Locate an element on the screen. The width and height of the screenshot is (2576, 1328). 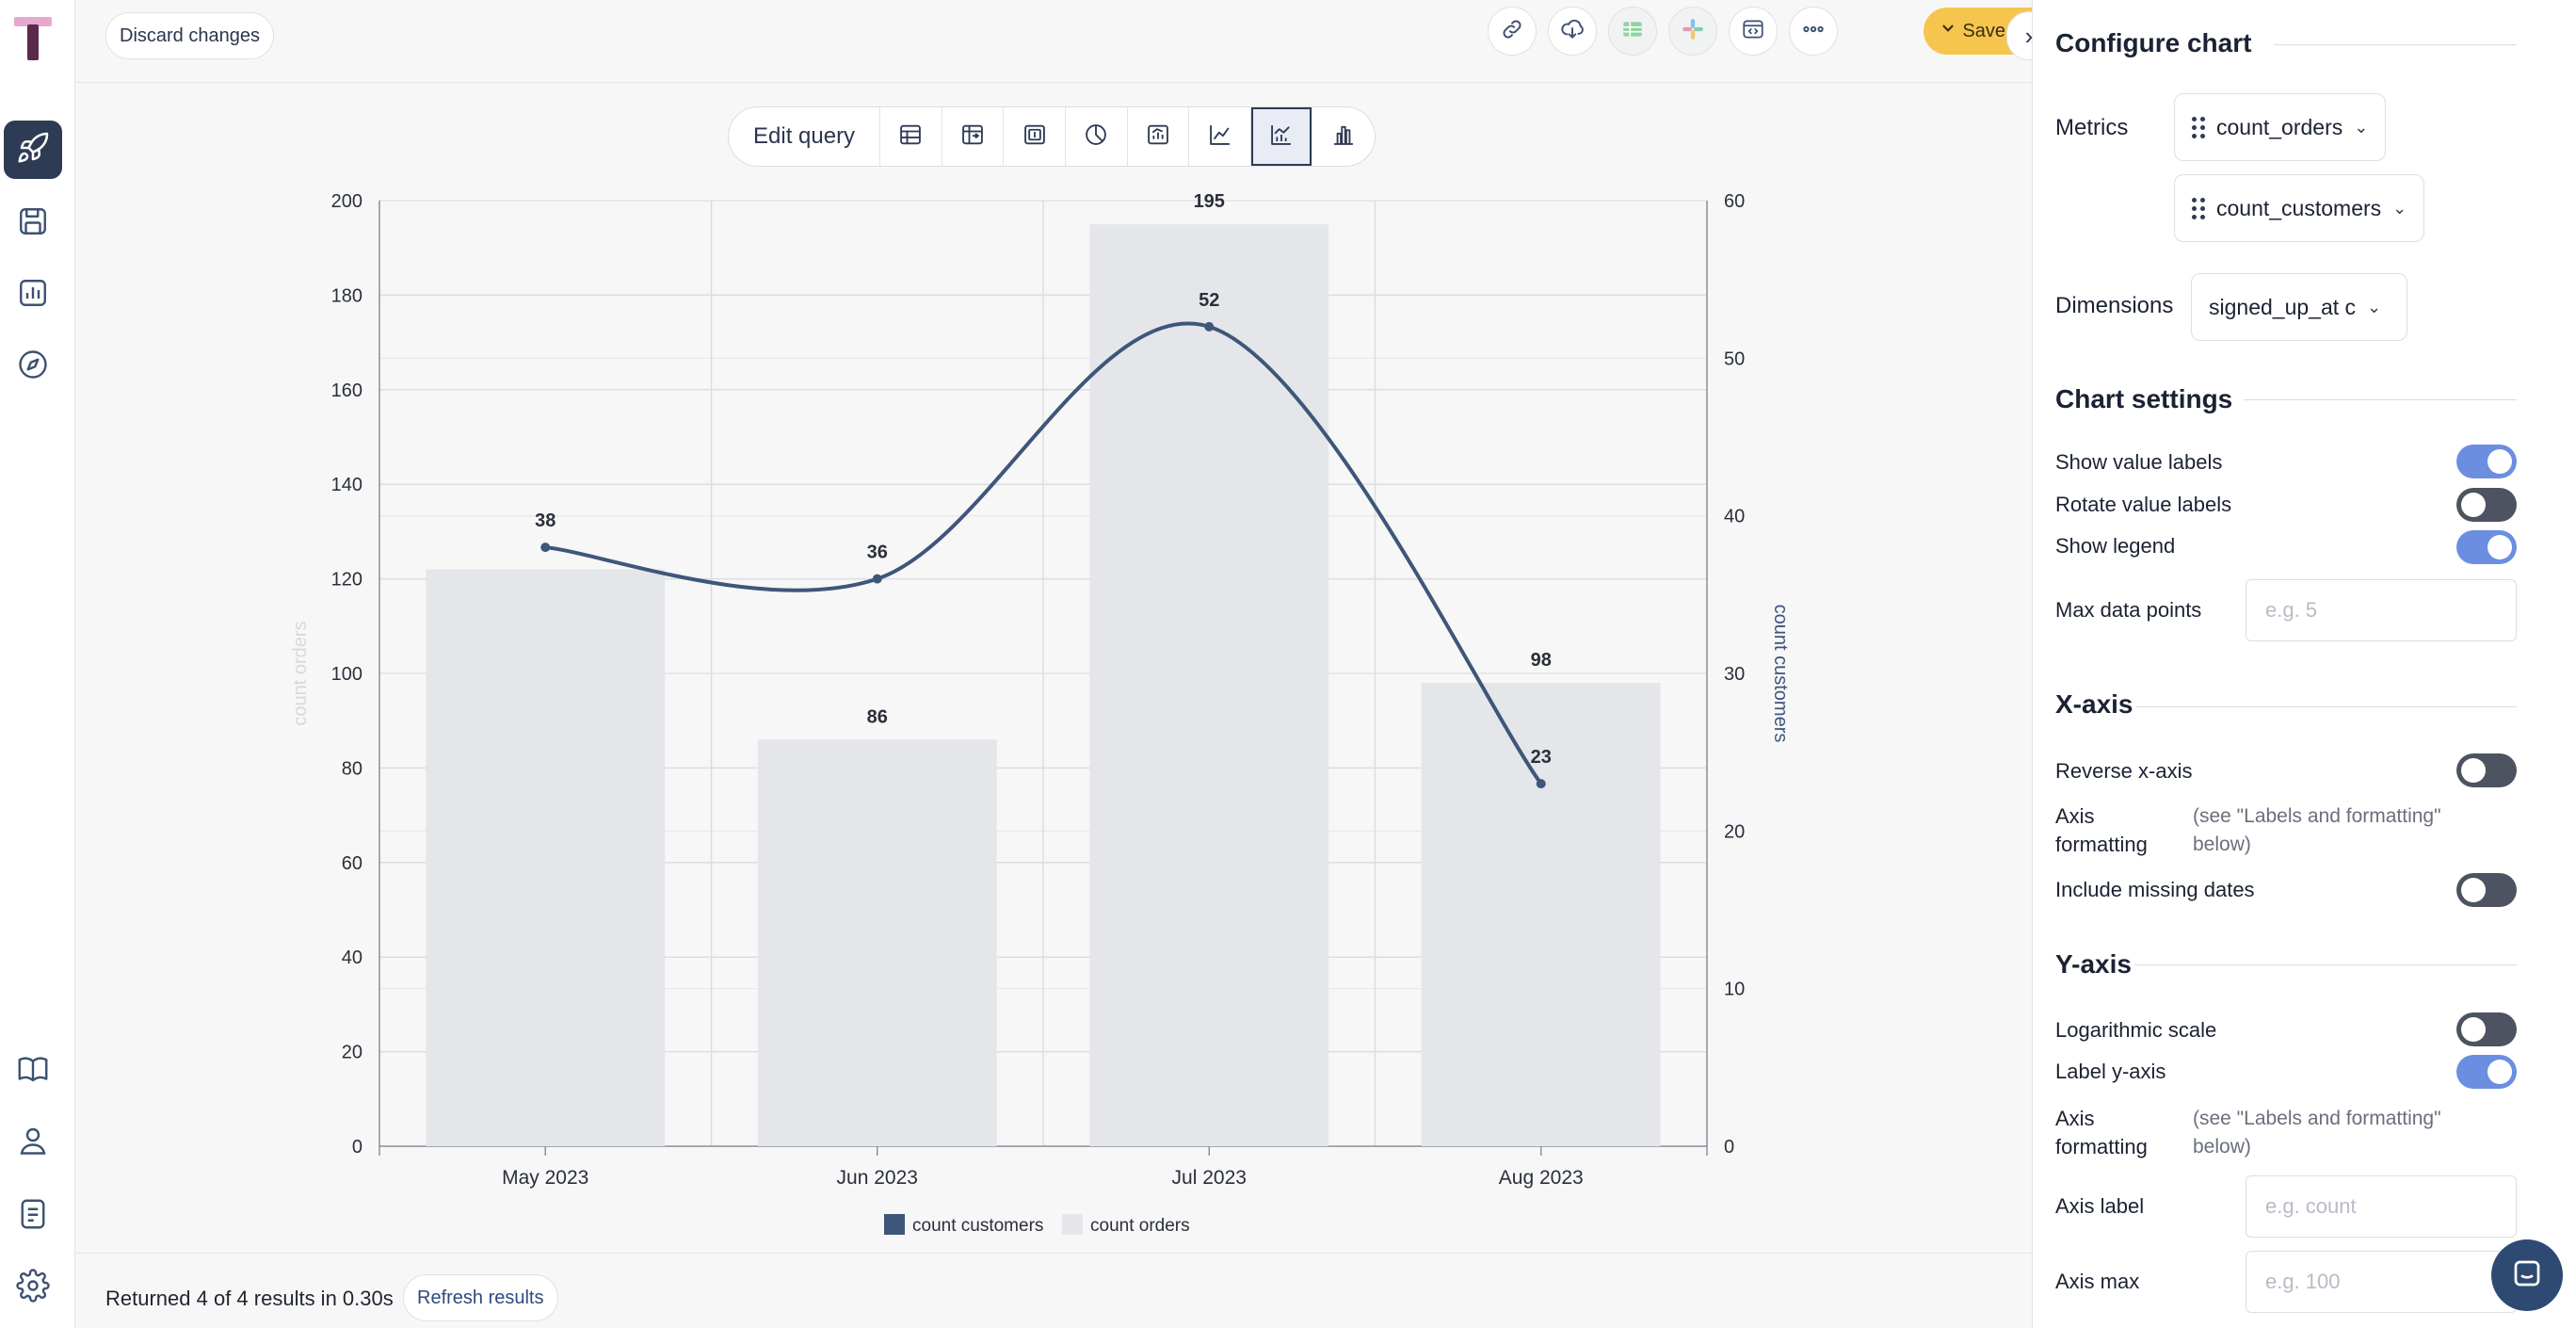
max-data-points-label: Max data points is located at coordinates (2128, 610).